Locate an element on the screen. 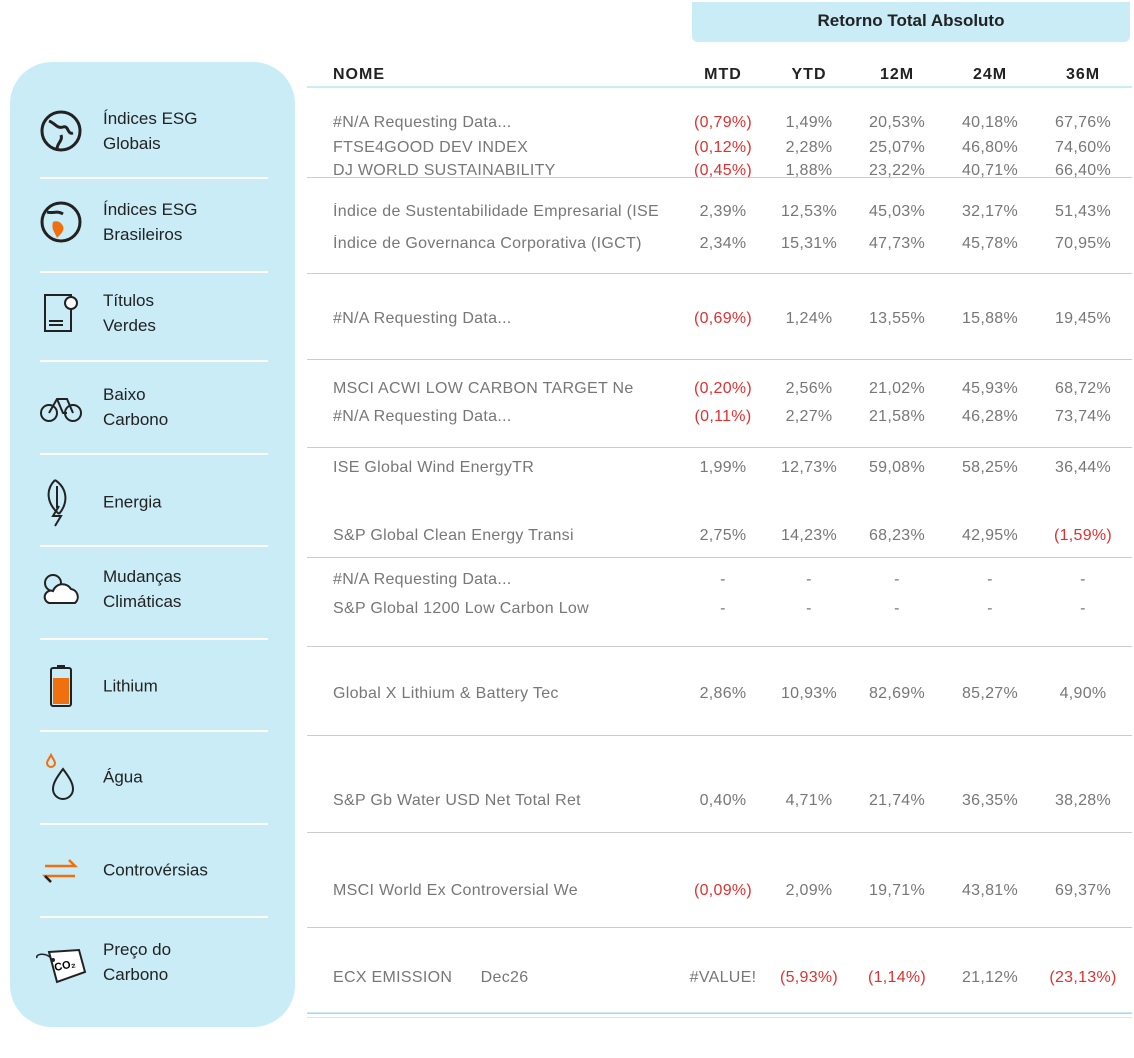  row-value: 2,28% is located at coordinates (809, 147).